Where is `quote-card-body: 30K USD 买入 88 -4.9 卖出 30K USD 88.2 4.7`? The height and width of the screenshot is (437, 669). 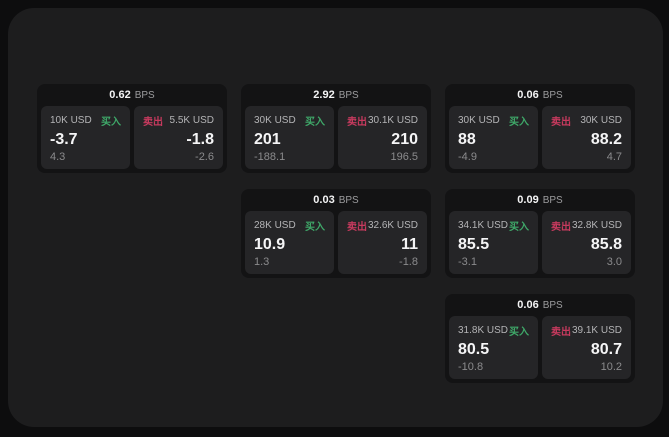
quote-card-body: 30K USD 买入 88 -4.9 卖出 30K USD 88.2 4.7 is located at coordinates (540, 139).